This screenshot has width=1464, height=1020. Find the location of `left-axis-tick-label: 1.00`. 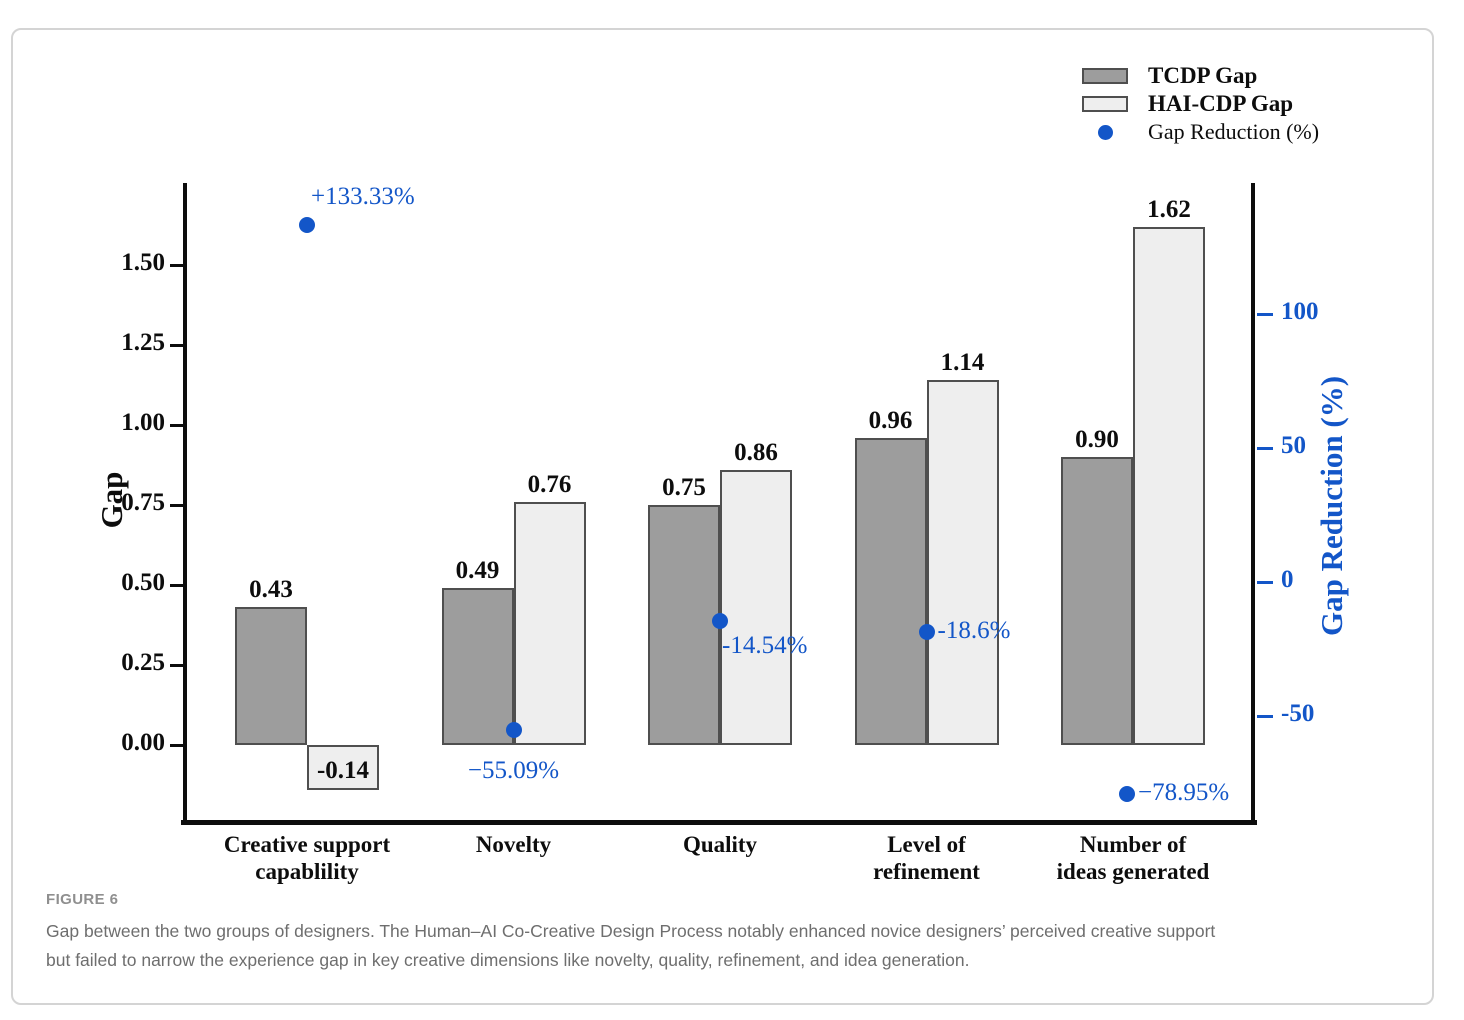

left-axis-tick-label: 1.00 is located at coordinates (143, 422).